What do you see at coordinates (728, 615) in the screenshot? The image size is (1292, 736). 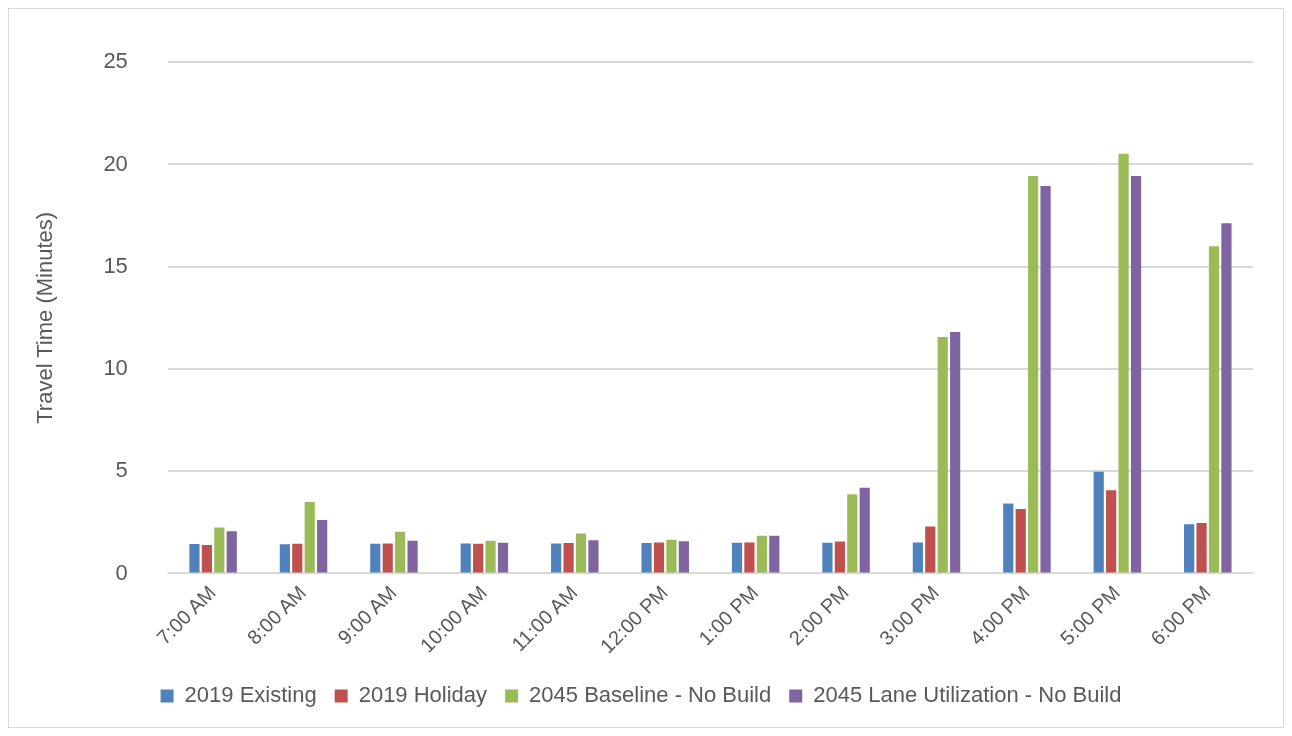 I see `x-tick-label: 1:00 PM` at bounding box center [728, 615].